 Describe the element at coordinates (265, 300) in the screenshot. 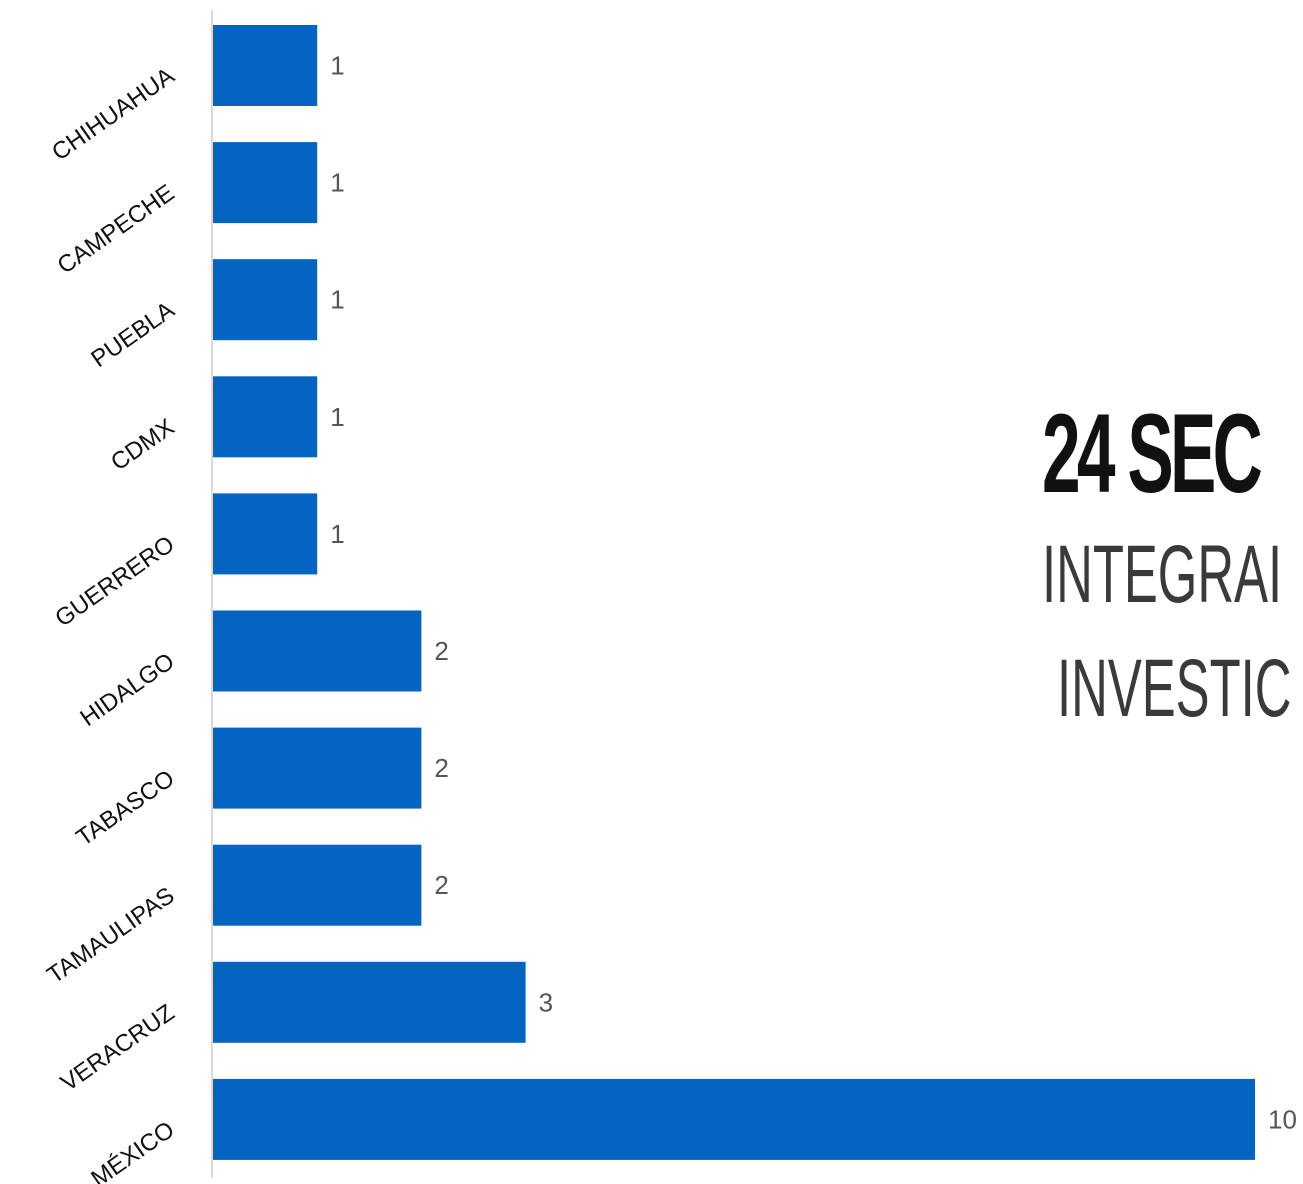

I see `bar-puebla` at that location.